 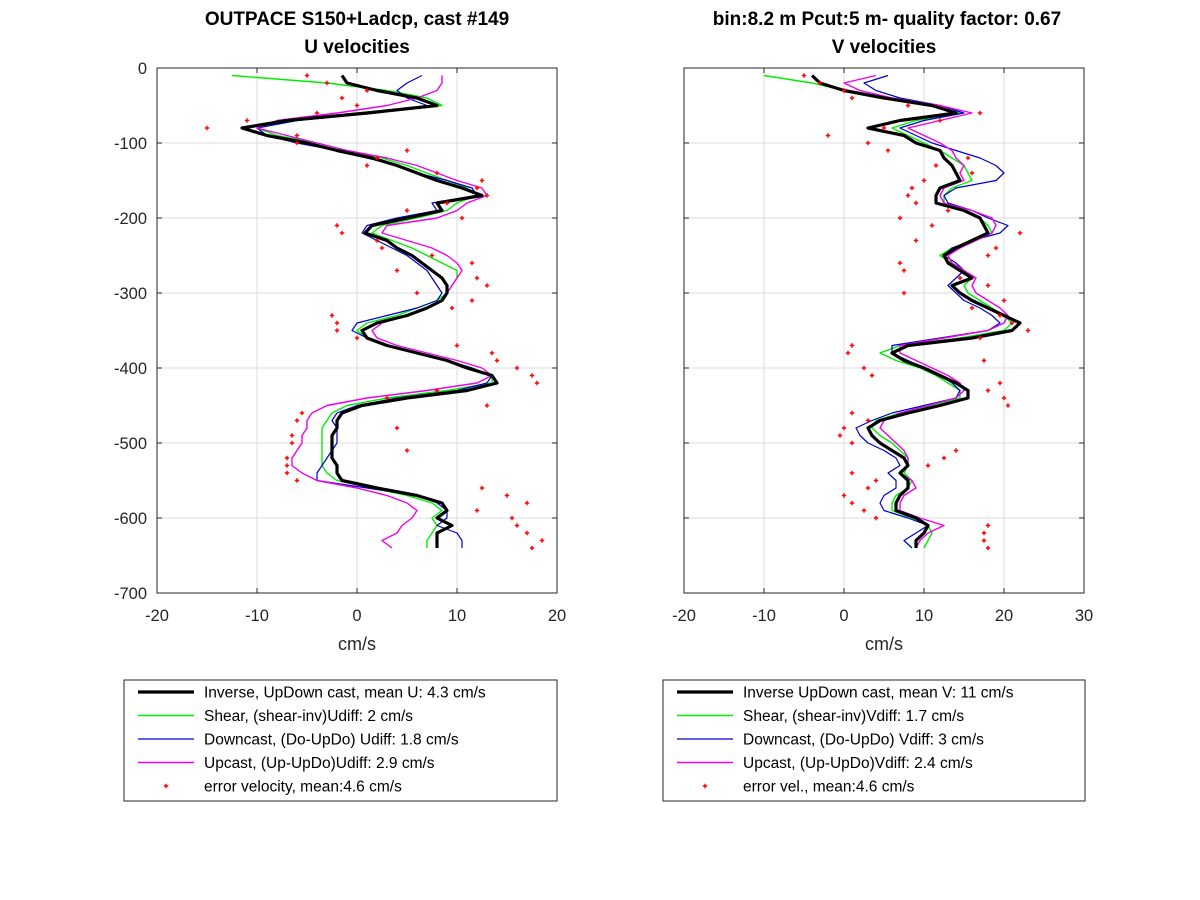 What do you see at coordinates (858, 763) in the screenshot?
I see `v-legend-label-upcast: Upcast, (Up-UpDo)Vdiff: 2.4 cm/s` at bounding box center [858, 763].